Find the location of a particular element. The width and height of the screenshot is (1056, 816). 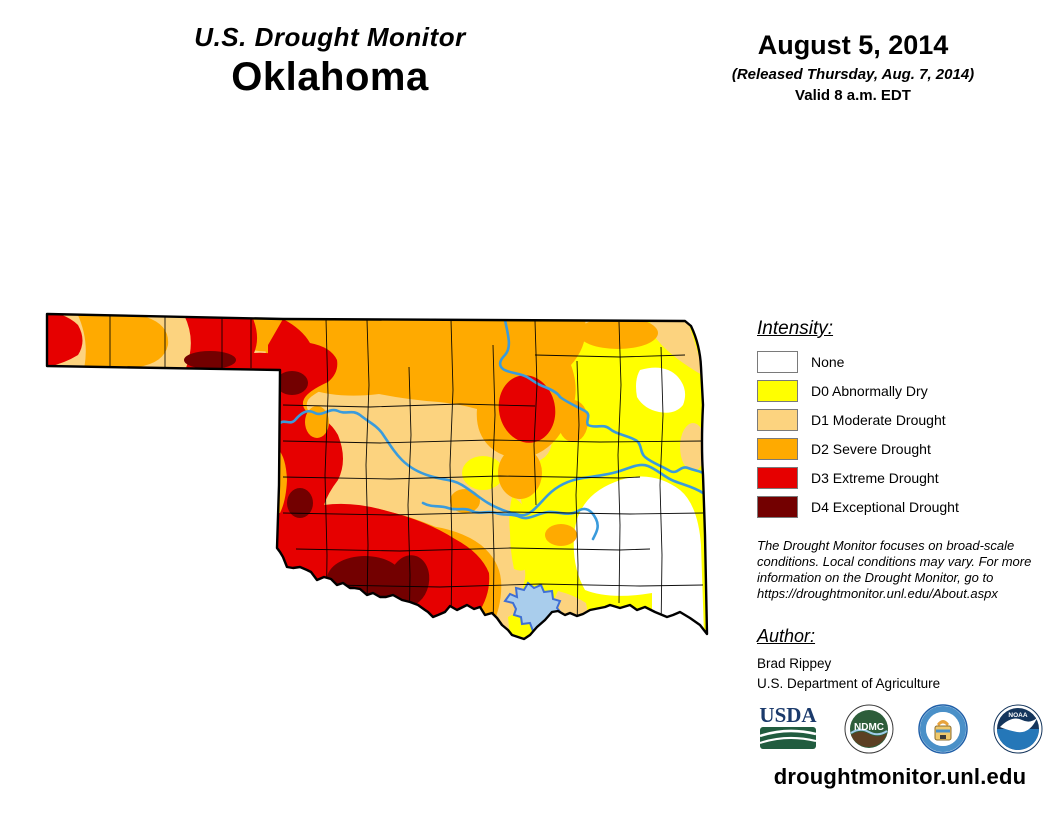

legend-label: D4 Exceptional Drought is located at coordinates (885, 507).